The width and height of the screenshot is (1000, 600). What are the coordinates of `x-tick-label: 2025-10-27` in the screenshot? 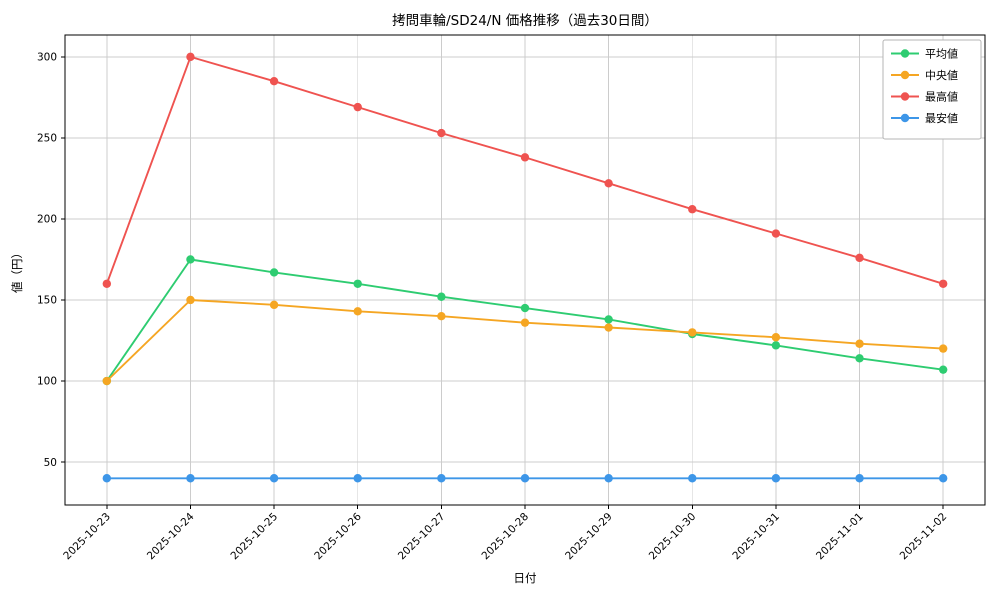 It's located at (422, 537).